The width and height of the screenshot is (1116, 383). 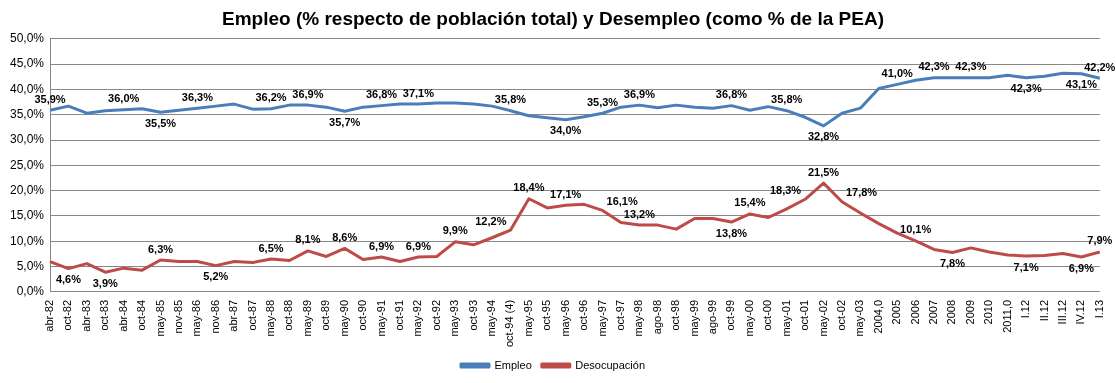 What do you see at coordinates (914, 312) in the screenshot?
I see `x-tick-label: 2006` at bounding box center [914, 312].